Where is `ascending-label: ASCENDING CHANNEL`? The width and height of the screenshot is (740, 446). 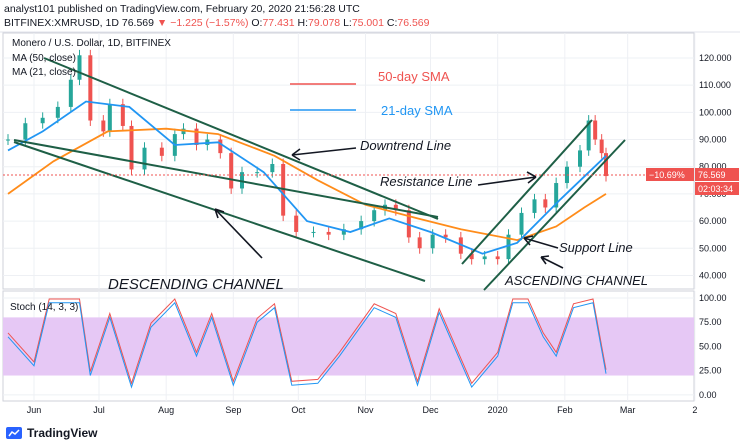
ascending-label: ASCENDING CHANNEL is located at coordinates (576, 280).